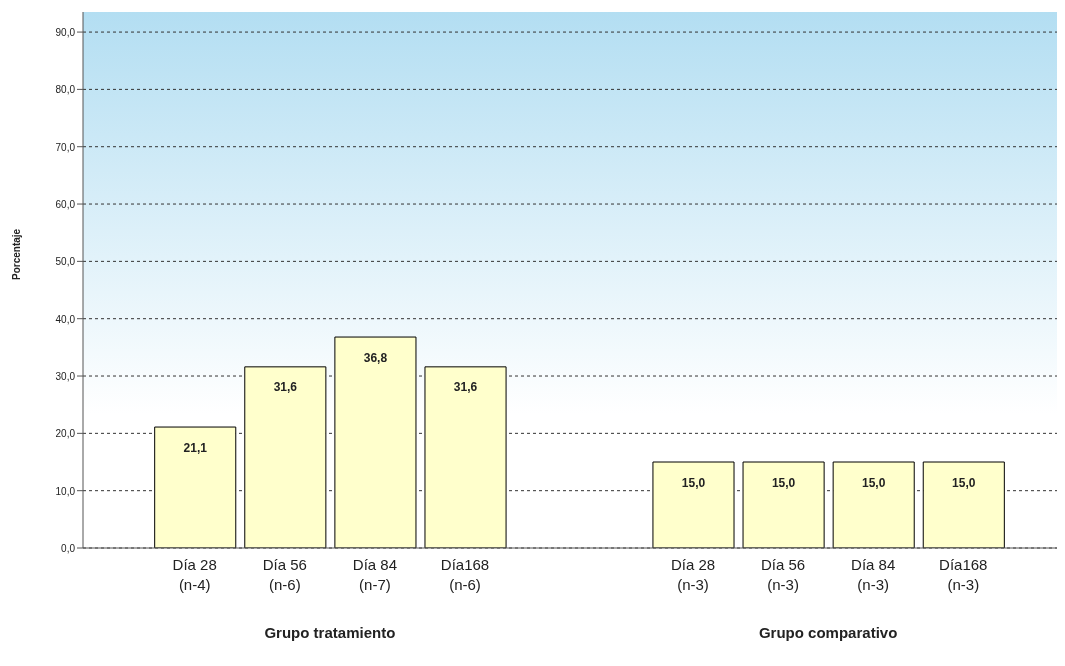 This screenshot has width=1065, height=666. What do you see at coordinates (195, 447) in the screenshot?
I see `data-label: 21,1` at bounding box center [195, 447].